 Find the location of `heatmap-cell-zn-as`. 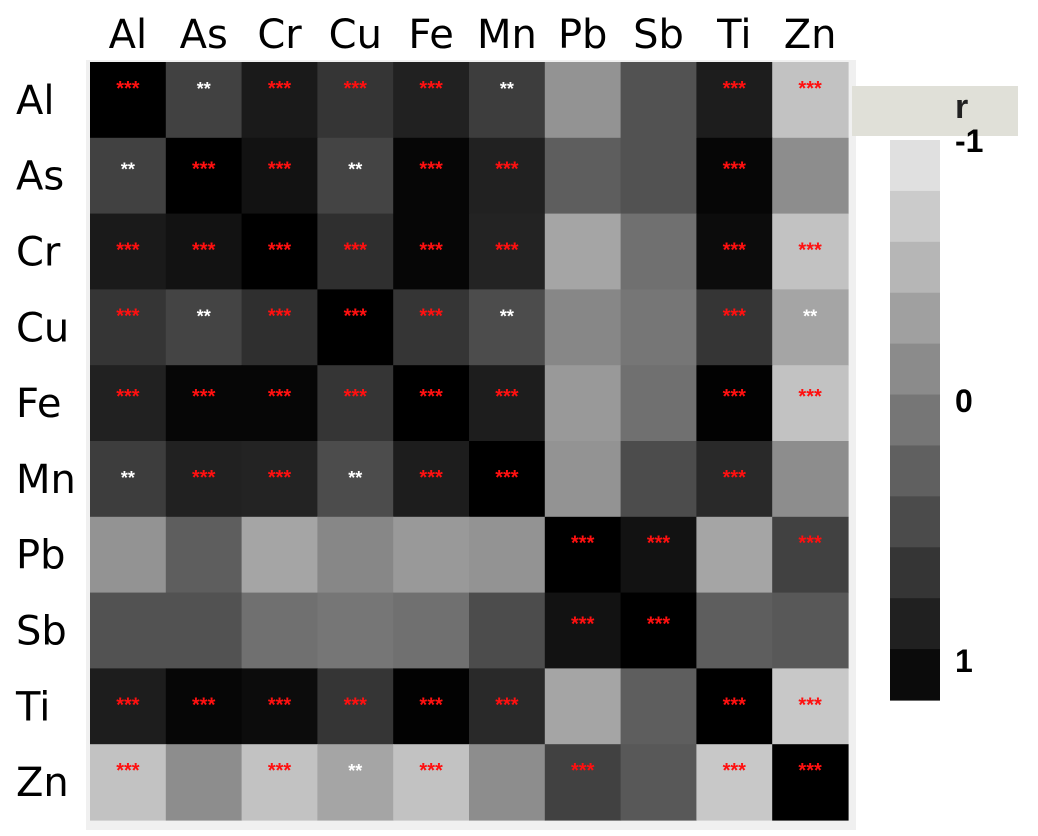

heatmap-cell-zn-as is located at coordinates (204, 782).